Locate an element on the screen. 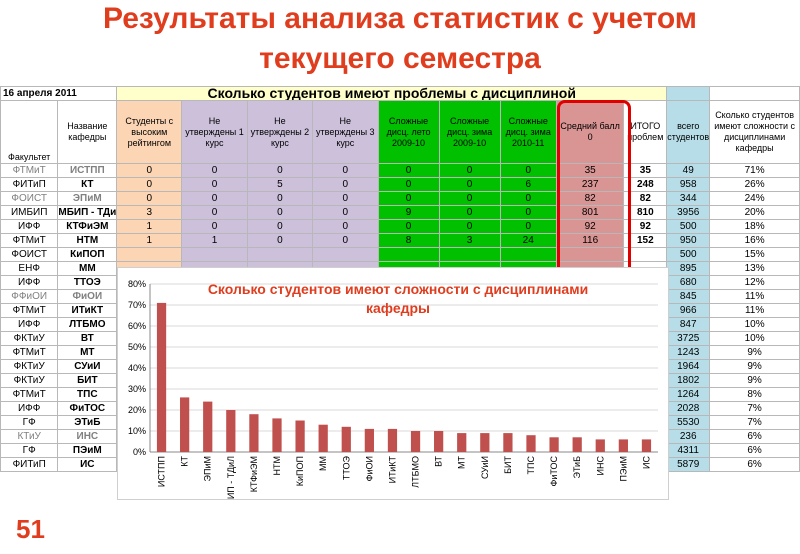 This screenshot has width=800, height=554. cell-f: ИМБИП is located at coordinates (29, 212).